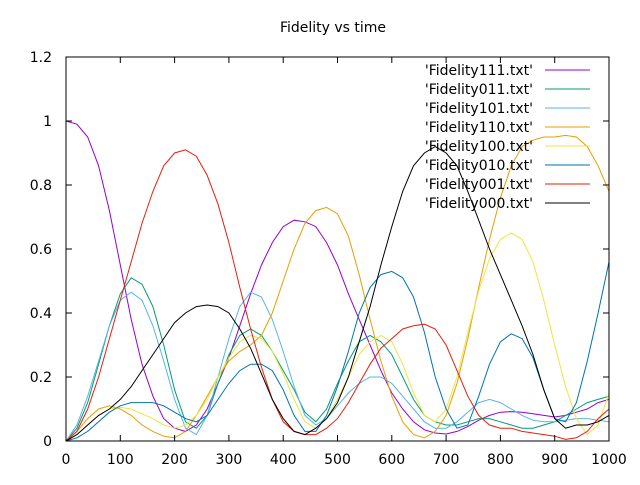 The image size is (640, 485). What do you see at coordinates (500, 460) in the screenshot?
I see `x-tick-label: 800` at bounding box center [500, 460].